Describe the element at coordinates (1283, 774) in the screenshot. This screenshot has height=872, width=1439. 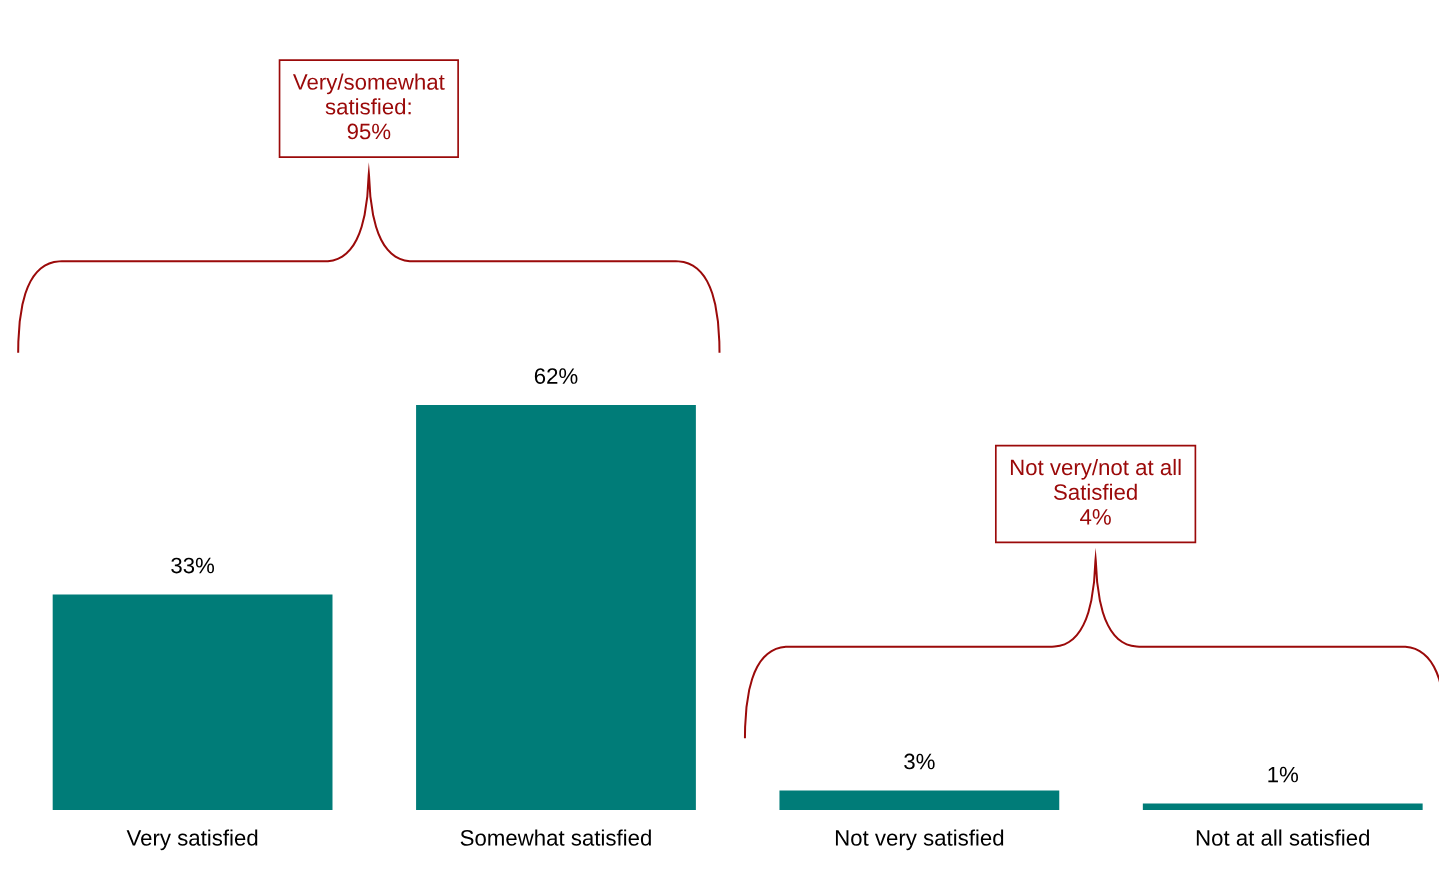
I see `data-label: 1%` at that location.